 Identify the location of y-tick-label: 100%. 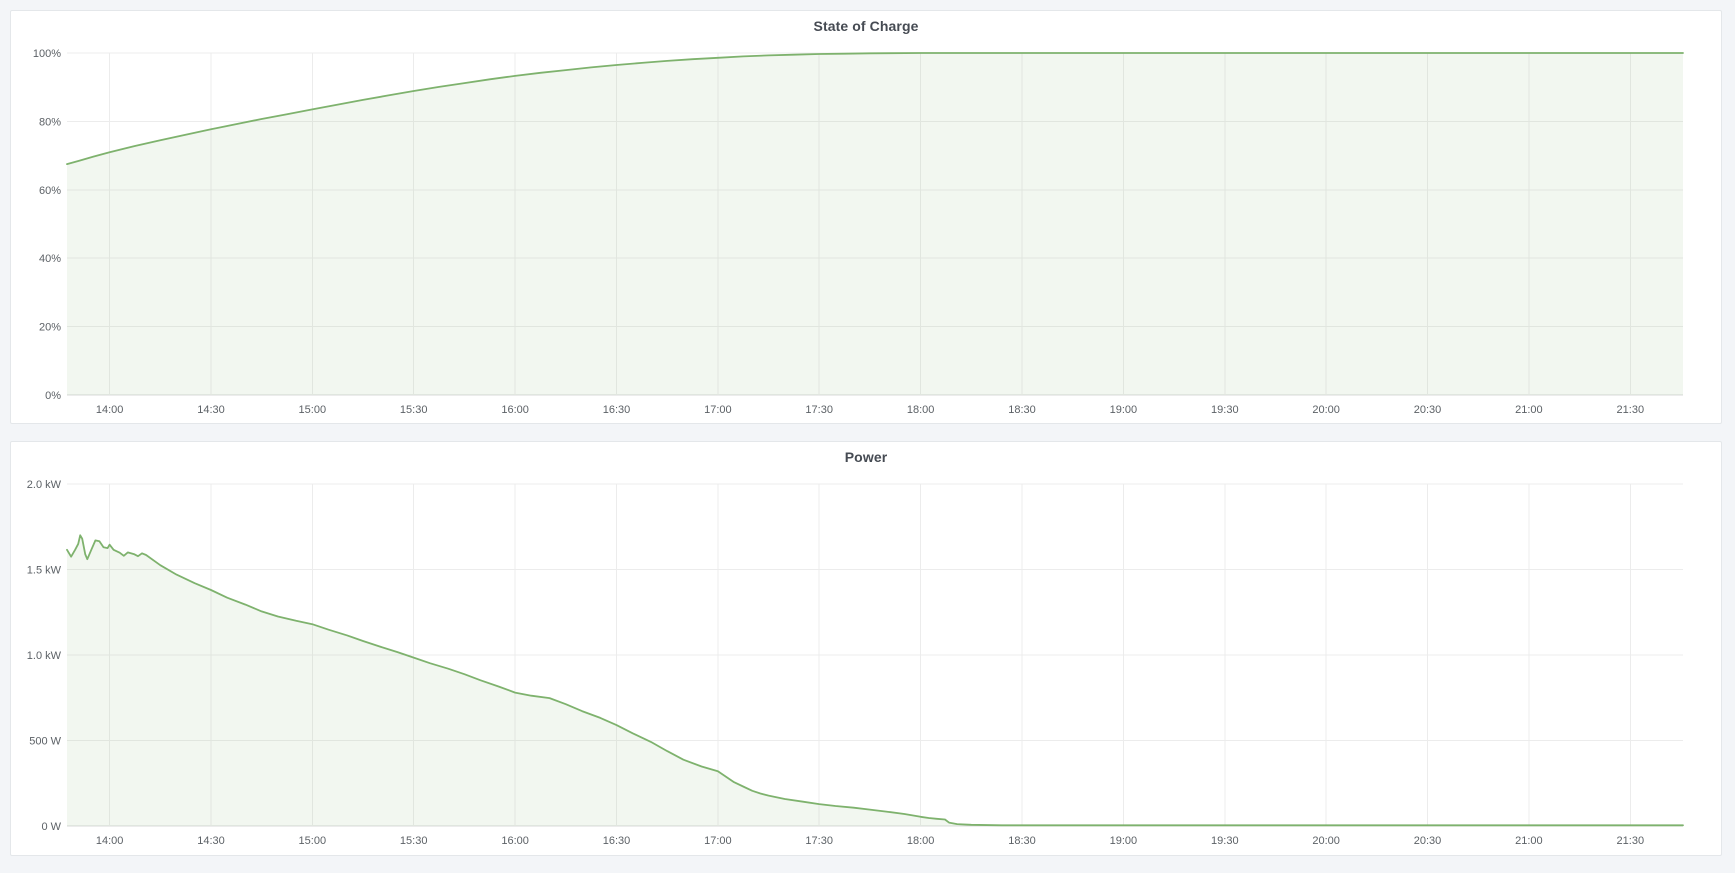
(47, 54).